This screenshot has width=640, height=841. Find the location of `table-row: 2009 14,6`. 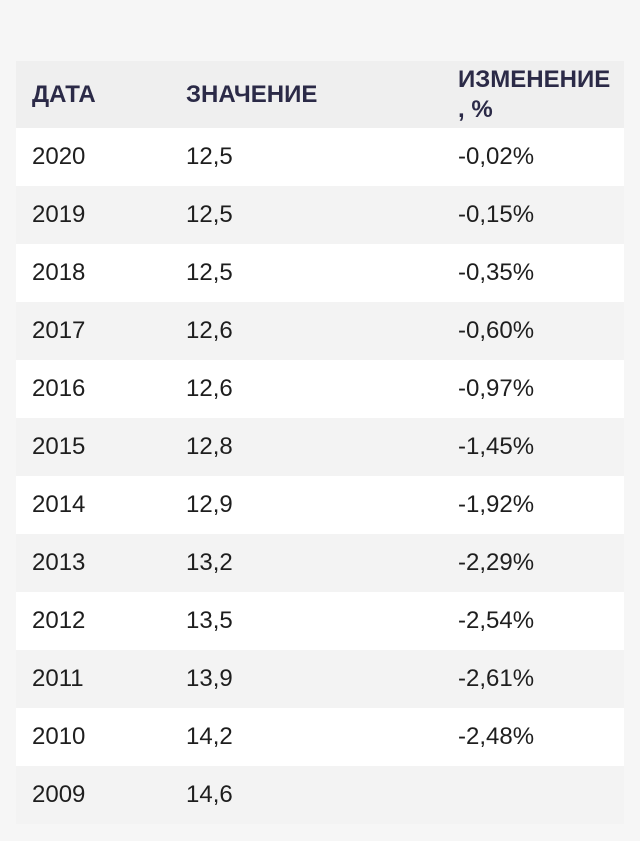

table-row: 2009 14,6 is located at coordinates (320, 795).